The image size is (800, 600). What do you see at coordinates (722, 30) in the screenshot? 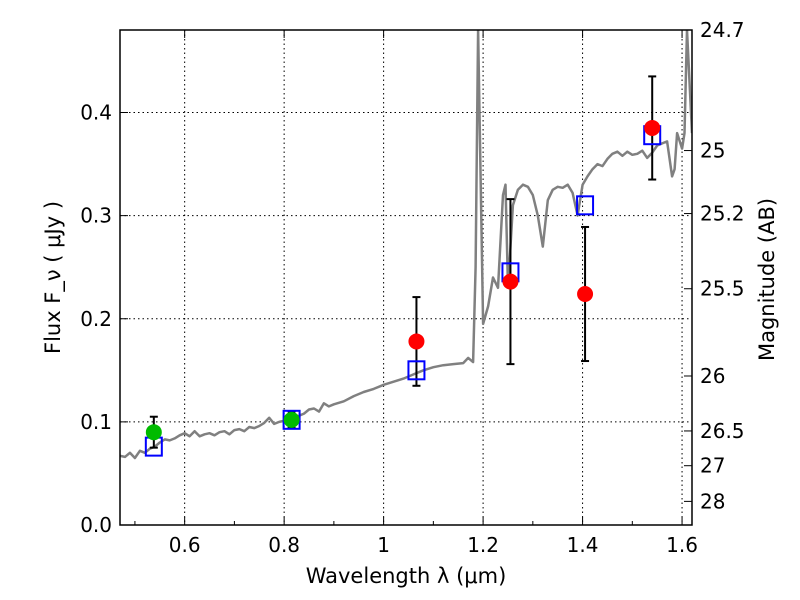
I see `mag-tick-label: 24.7` at bounding box center [722, 30].